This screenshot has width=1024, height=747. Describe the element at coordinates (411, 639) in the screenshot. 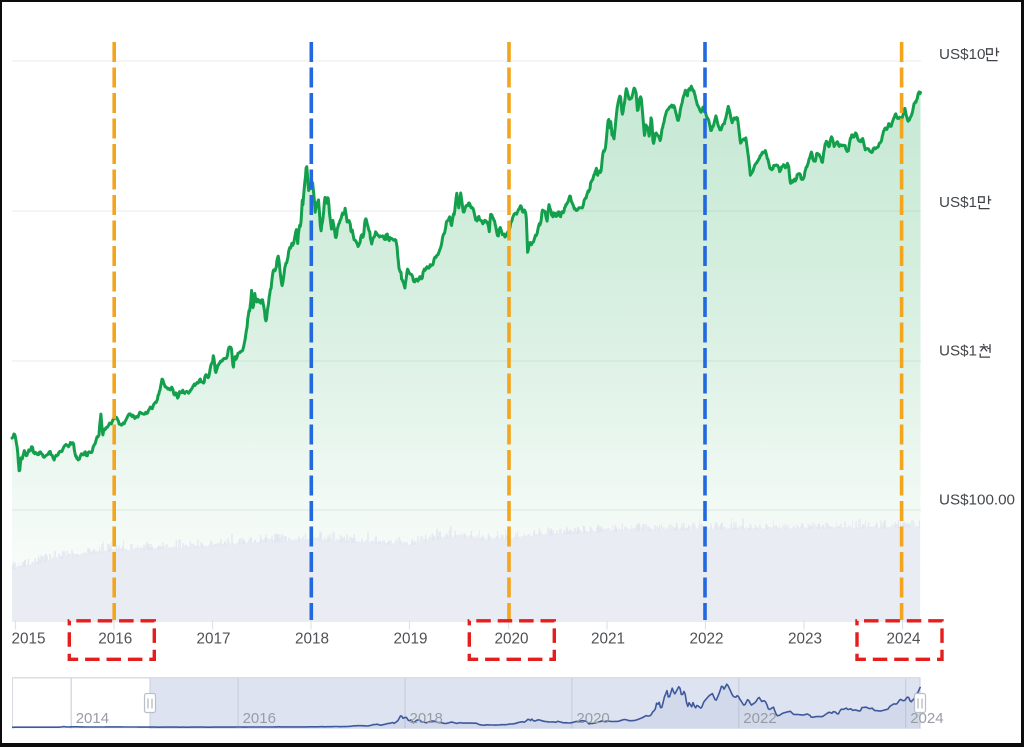

I see `svg-text: 2019` at that location.